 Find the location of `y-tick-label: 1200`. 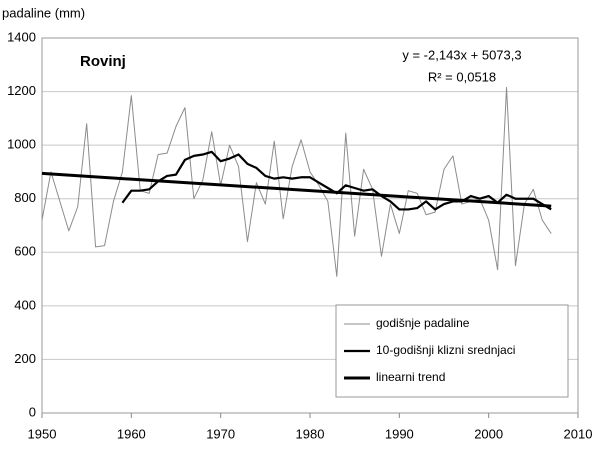

y-tick-label: 1200 is located at coordinates (21, 90).